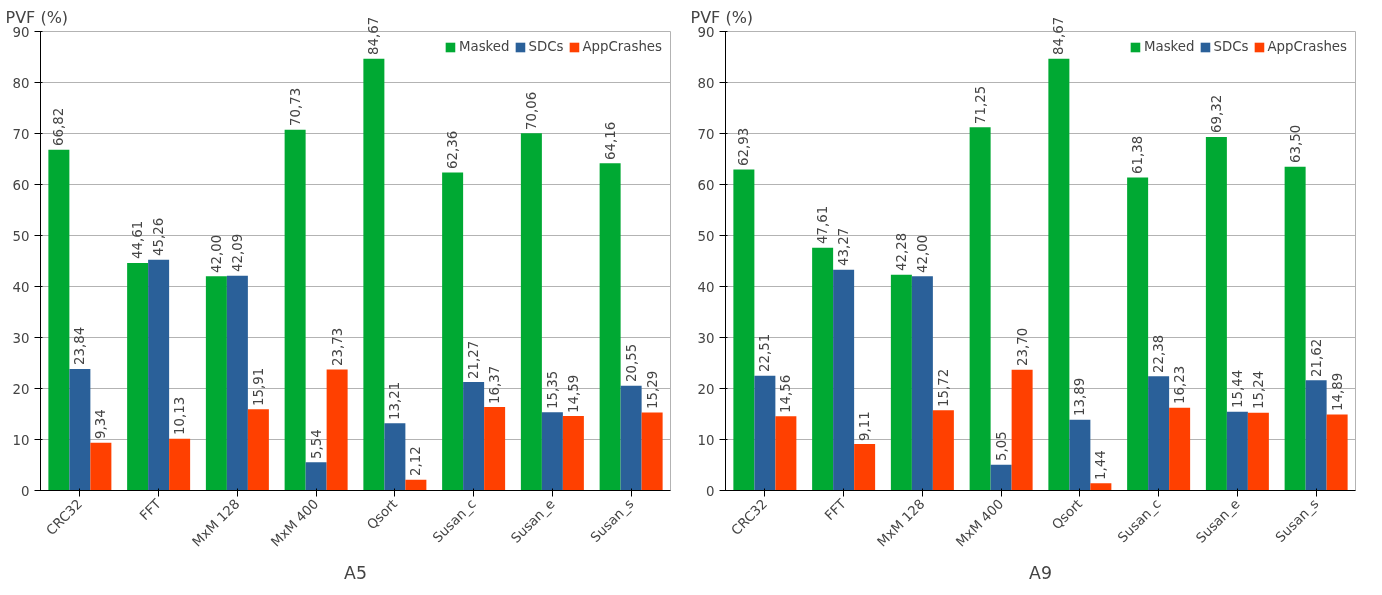 The height and width of the screenshot is (595, 1382). Describe the element at coordinates (415, 461) in the screenshot. I see `data-label: 2,12` at that location.